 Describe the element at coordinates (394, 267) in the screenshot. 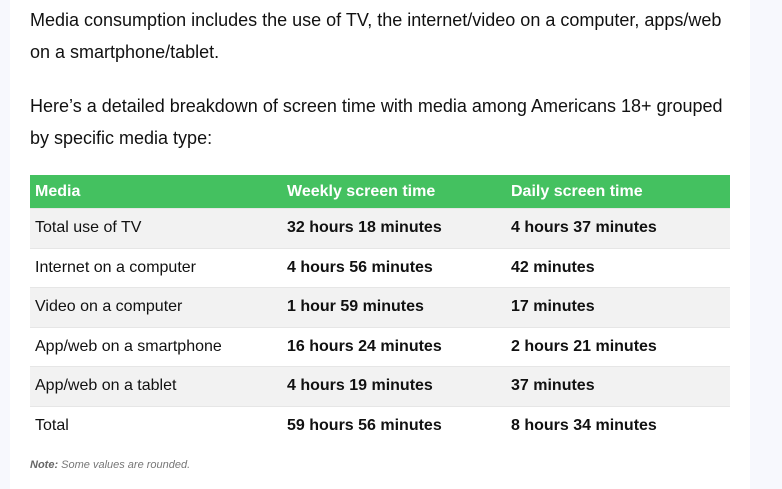

I see `weekly-cell: 4 hours 56 minutes` at that location.